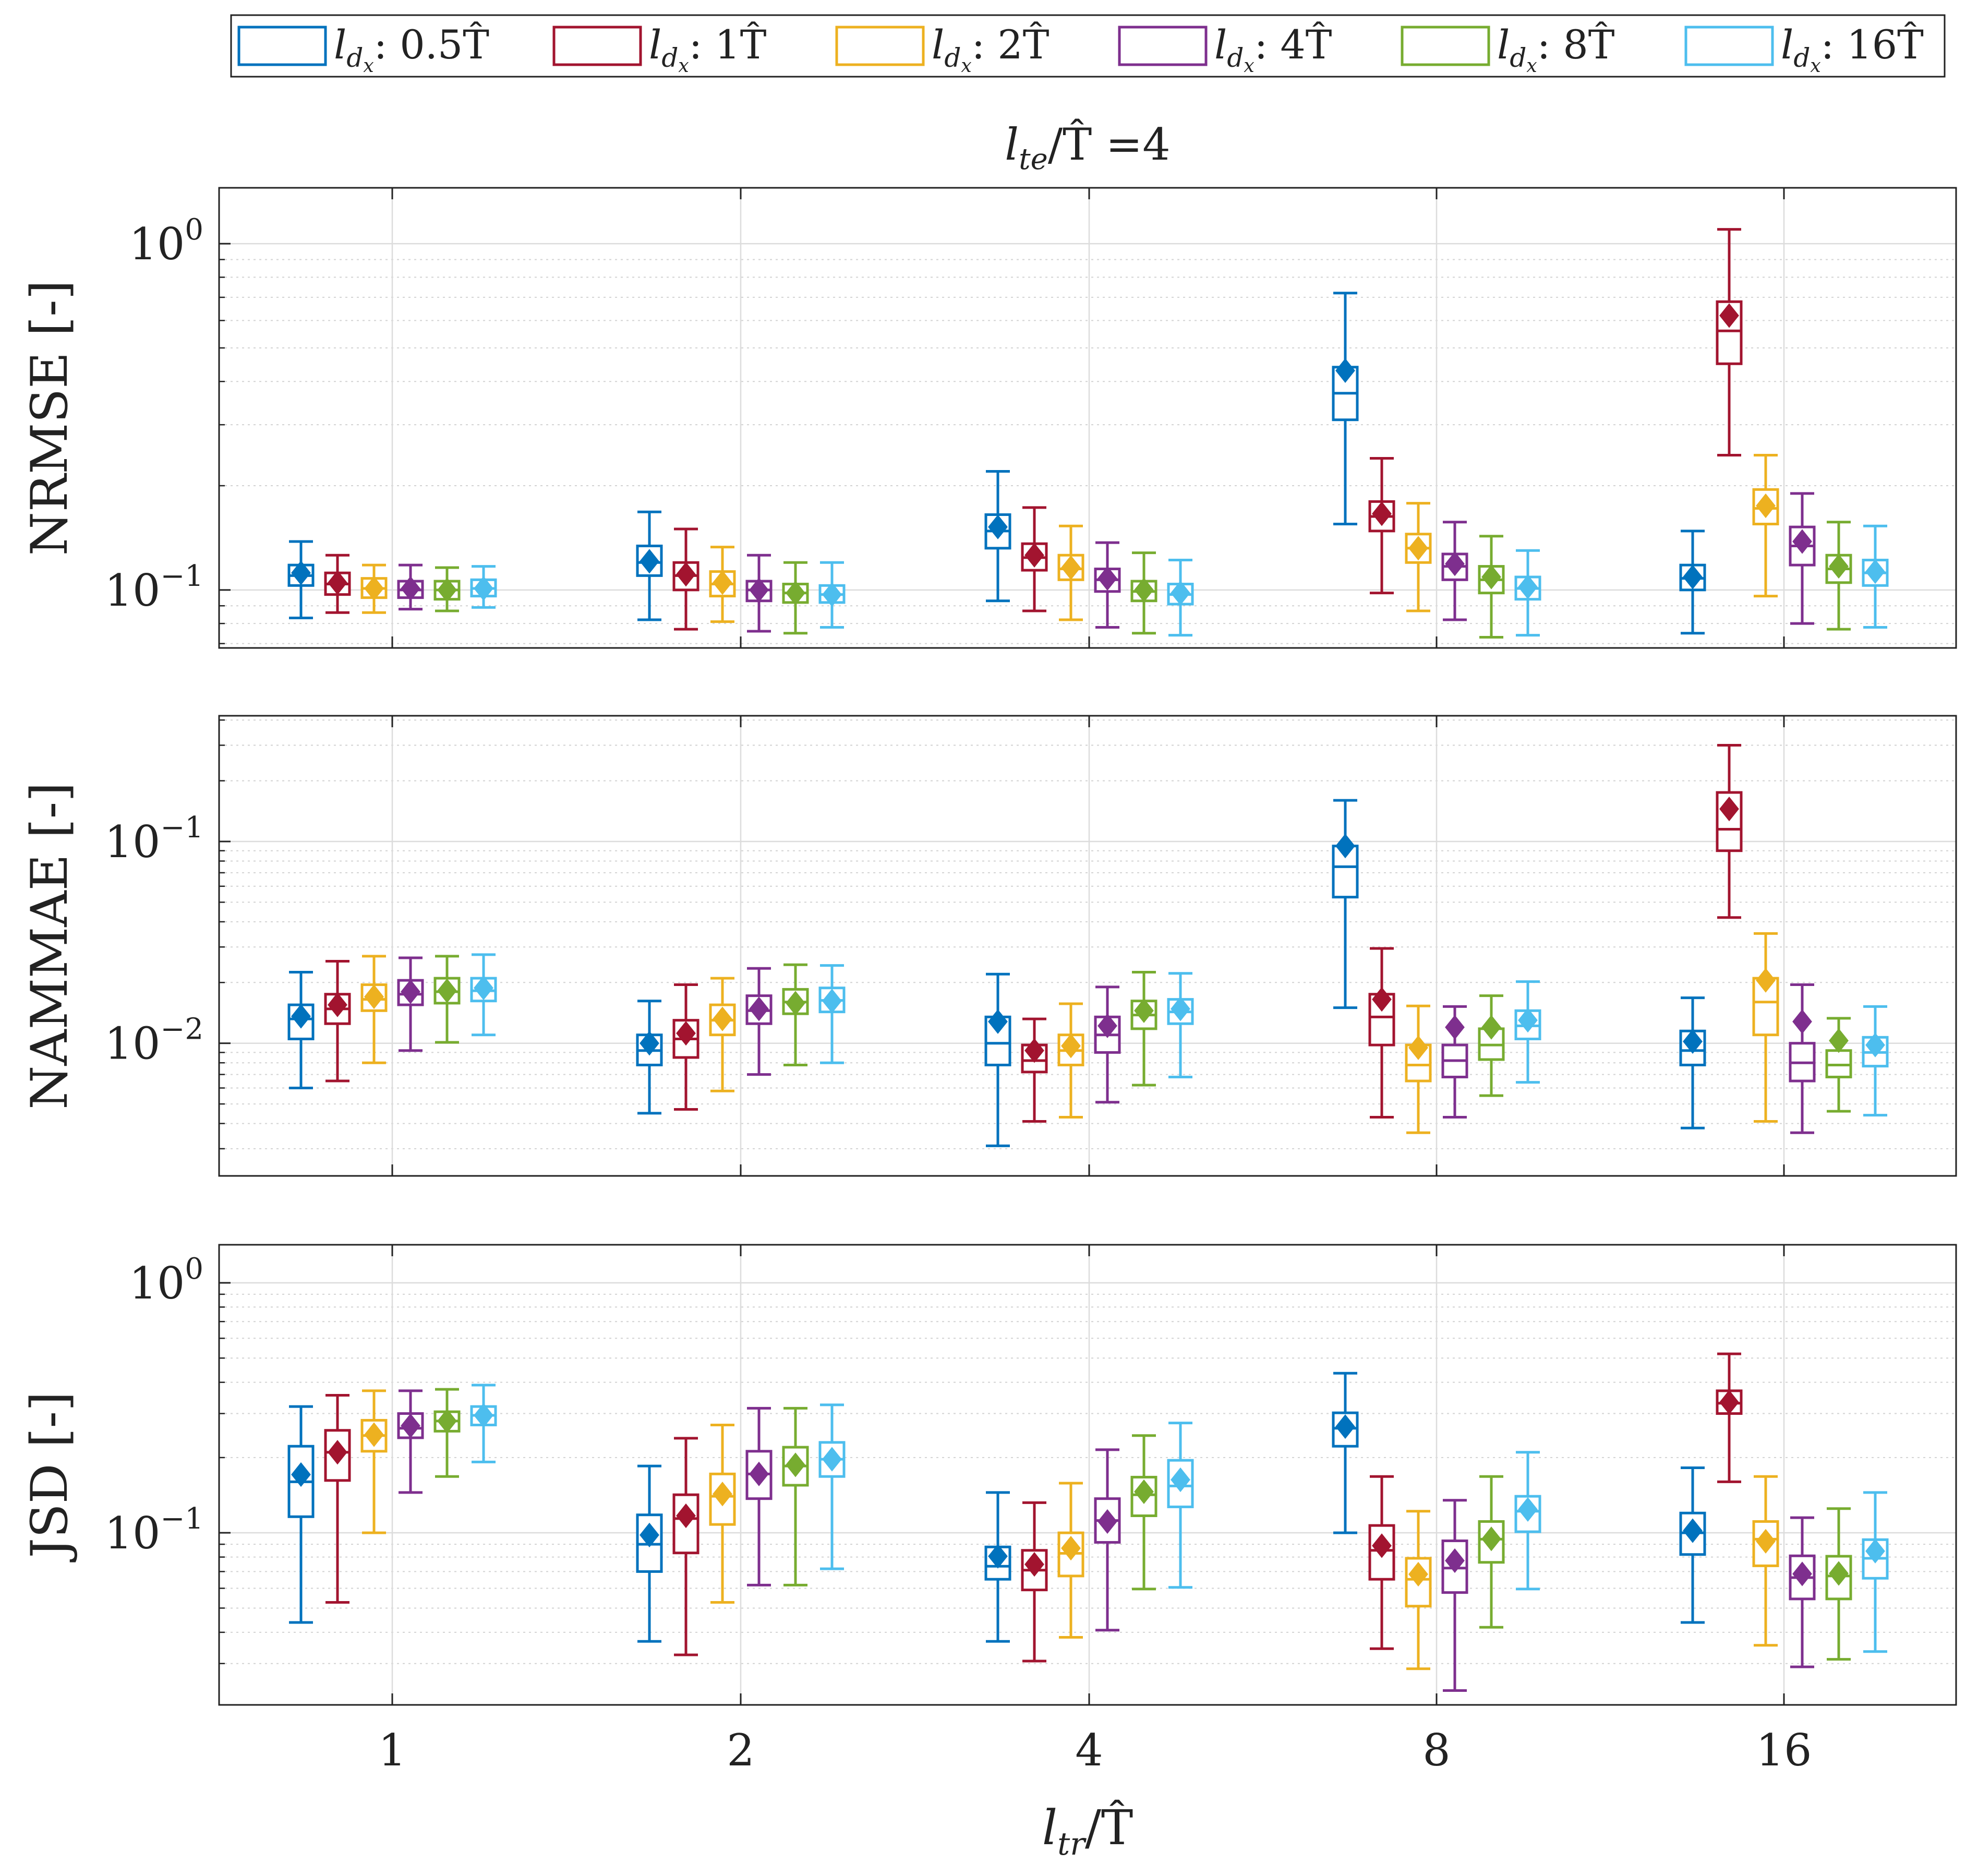 This screenshot has width=1978, height=1876. I want to click on legend-item: ldx: 2T̂, so click(942, 49).